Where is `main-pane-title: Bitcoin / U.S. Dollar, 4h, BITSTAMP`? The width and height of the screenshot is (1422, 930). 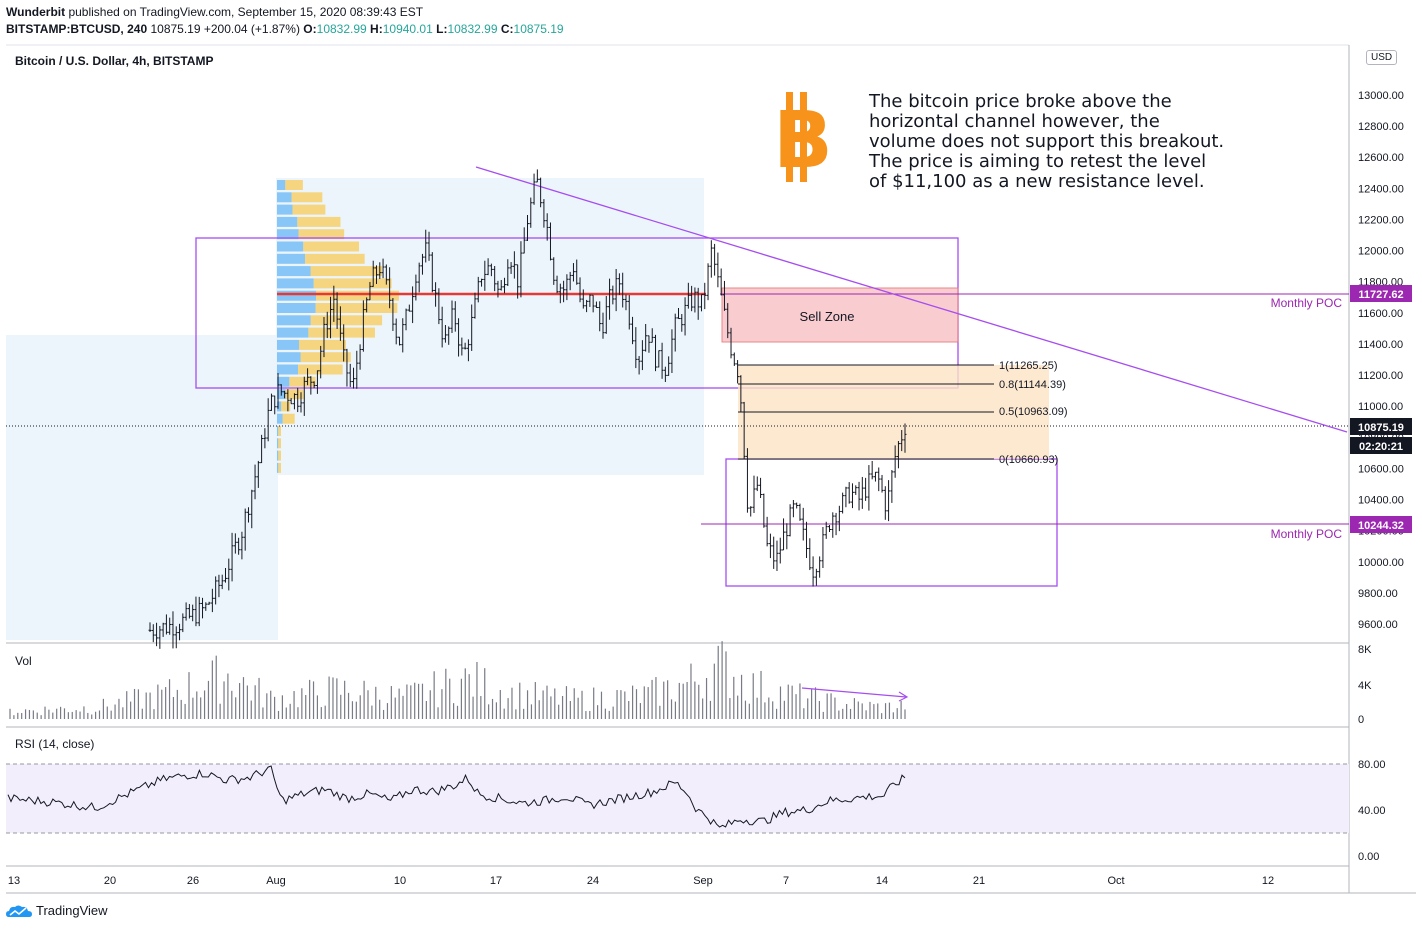
main-pane-title: Bitcoin / U.S. Dollar, 4h, BITSTAMP is located at coordinates (114, 61).